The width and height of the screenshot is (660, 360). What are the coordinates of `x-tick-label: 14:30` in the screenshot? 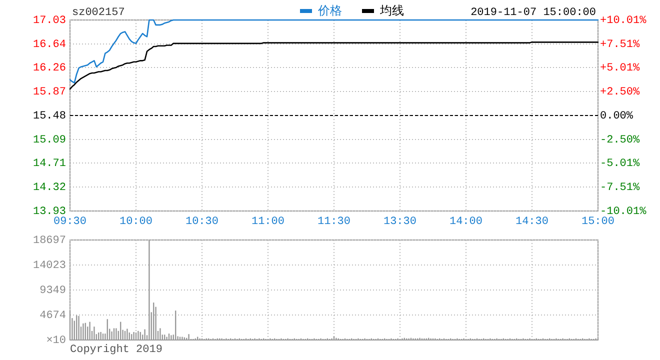 It's located at (532, 222).